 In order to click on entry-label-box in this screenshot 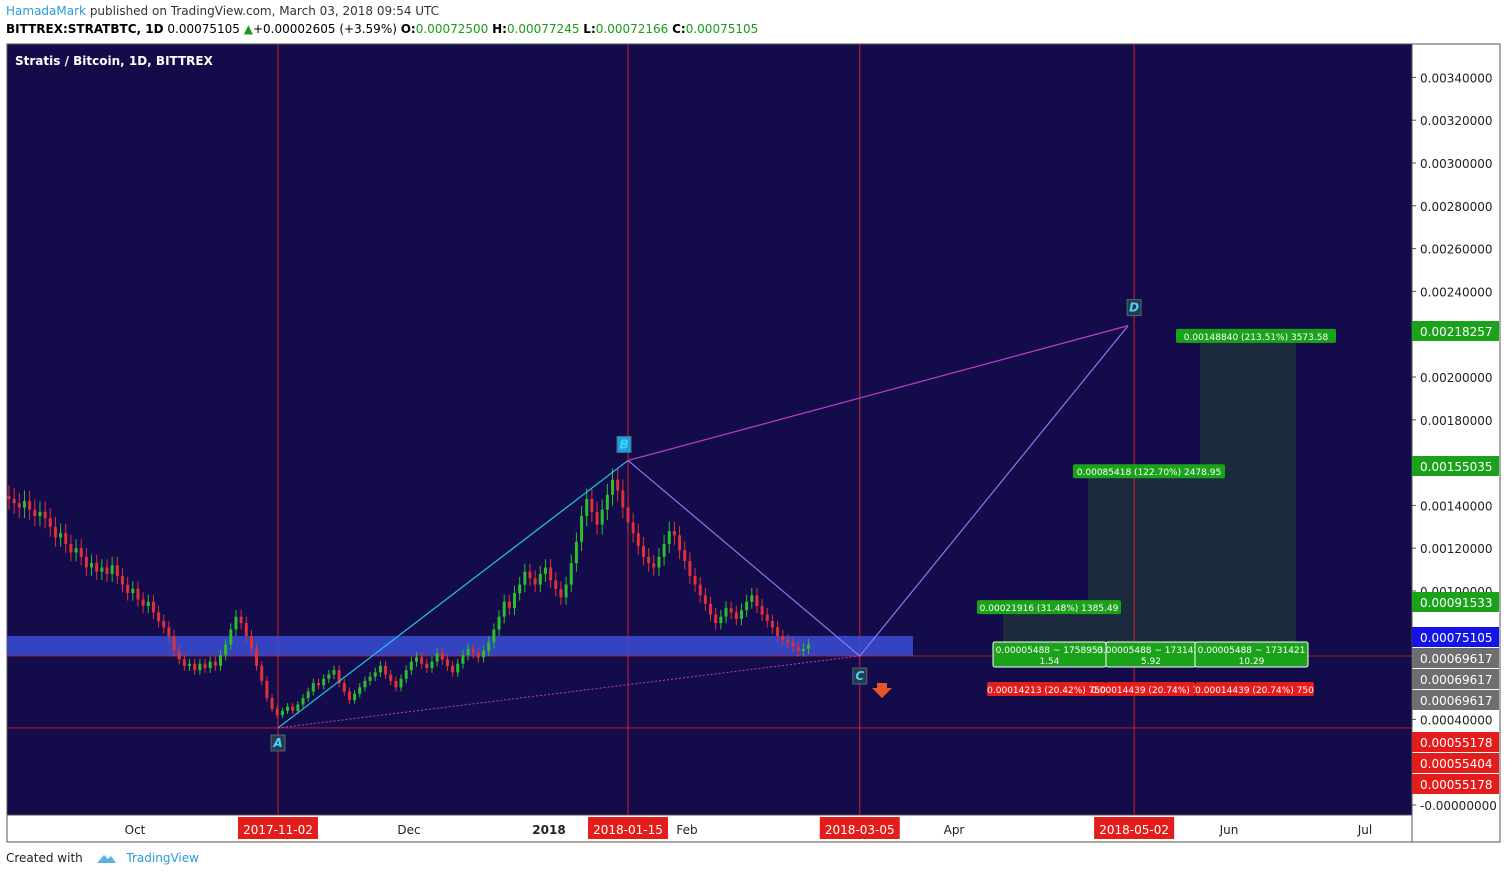, I will do `click(1251, 654)`.